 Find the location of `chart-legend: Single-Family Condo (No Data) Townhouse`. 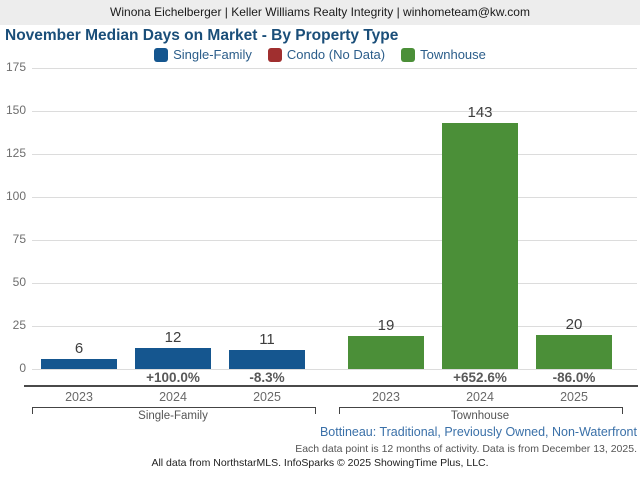

chart-legend: Single-Family Condo (No Data) Townhouse is located at coordinates (320, 54).